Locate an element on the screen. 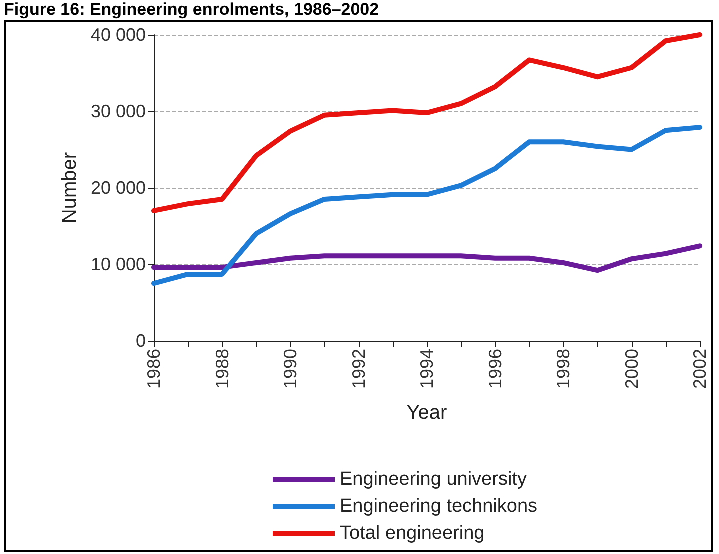  x-tick-label: 1998 is located at coordinates (564, 369).